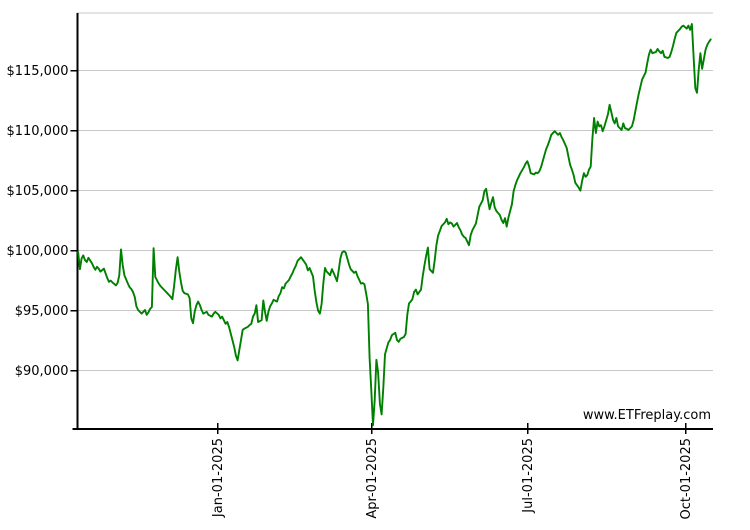 This screenshot has width=750, height=530. What do you see at coordinates (37, 251) in the screenshot?
I see `y-tick-label: $100,000` at bounding box center [37, 251].